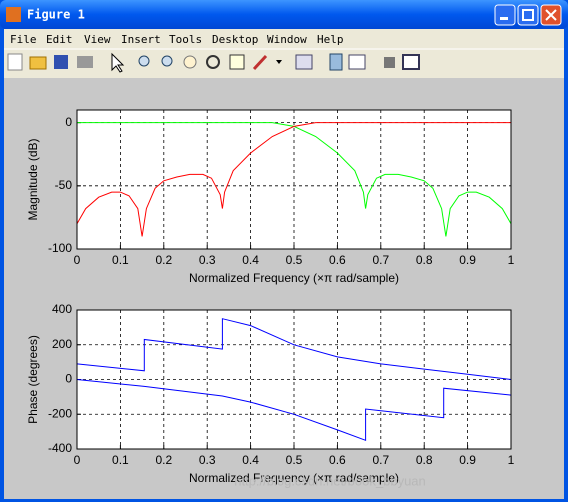 Image resolution: width=568 pixels, height=502 pixels. I want to click on toolbar, so click(213, 62).